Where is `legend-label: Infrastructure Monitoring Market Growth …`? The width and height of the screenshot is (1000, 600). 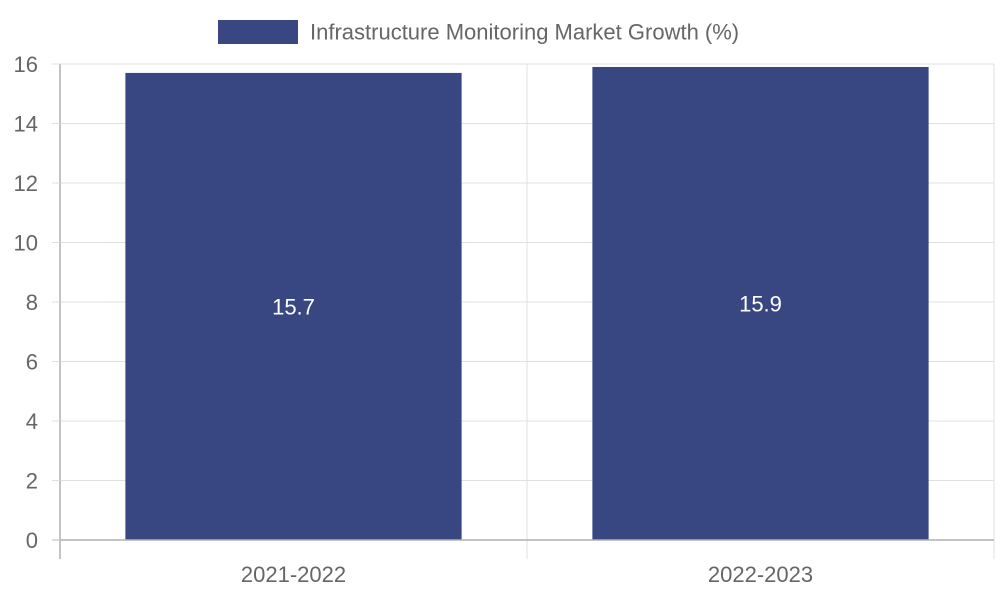
legend-label: Infrastructure Monitoring Market Growth … is located at coordinates (524, 32).